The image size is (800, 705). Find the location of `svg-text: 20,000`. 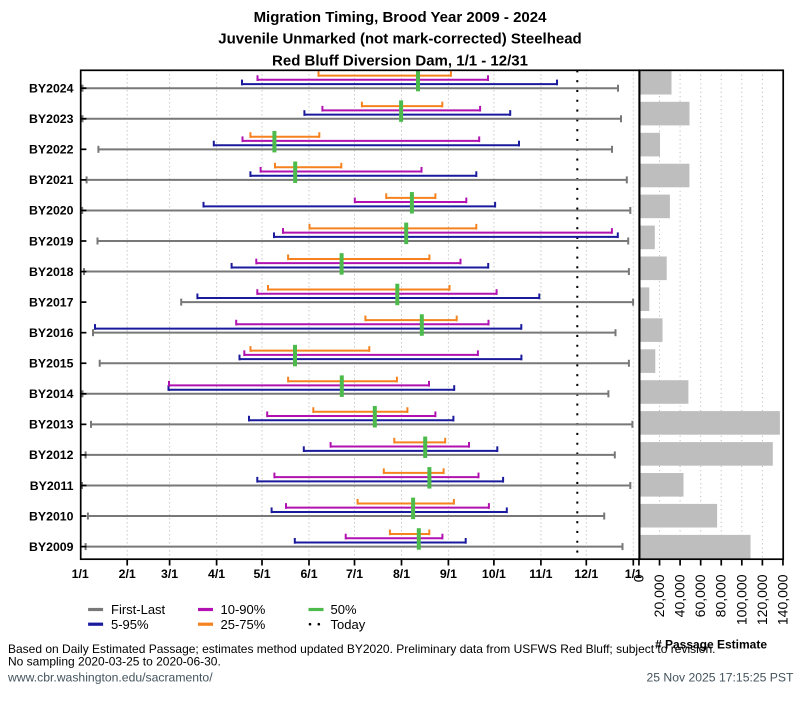

svg-text: 20,000 is located at coordinates (659, 595).